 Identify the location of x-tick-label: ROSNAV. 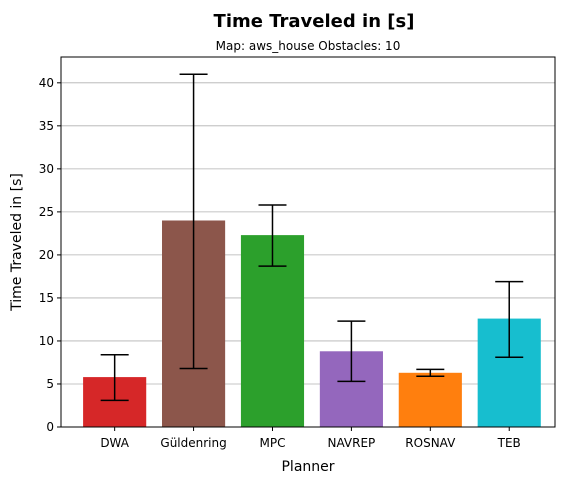
(430, 443).